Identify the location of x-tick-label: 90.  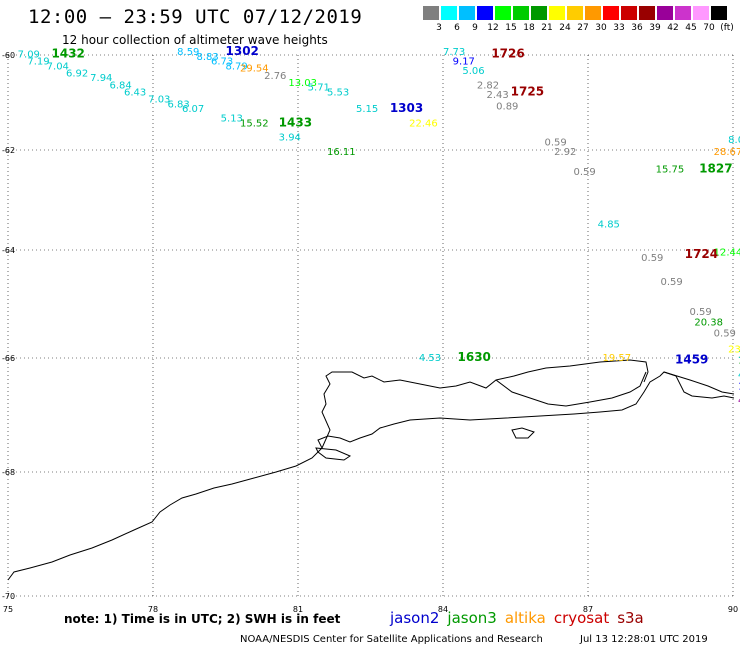
(733, 609).